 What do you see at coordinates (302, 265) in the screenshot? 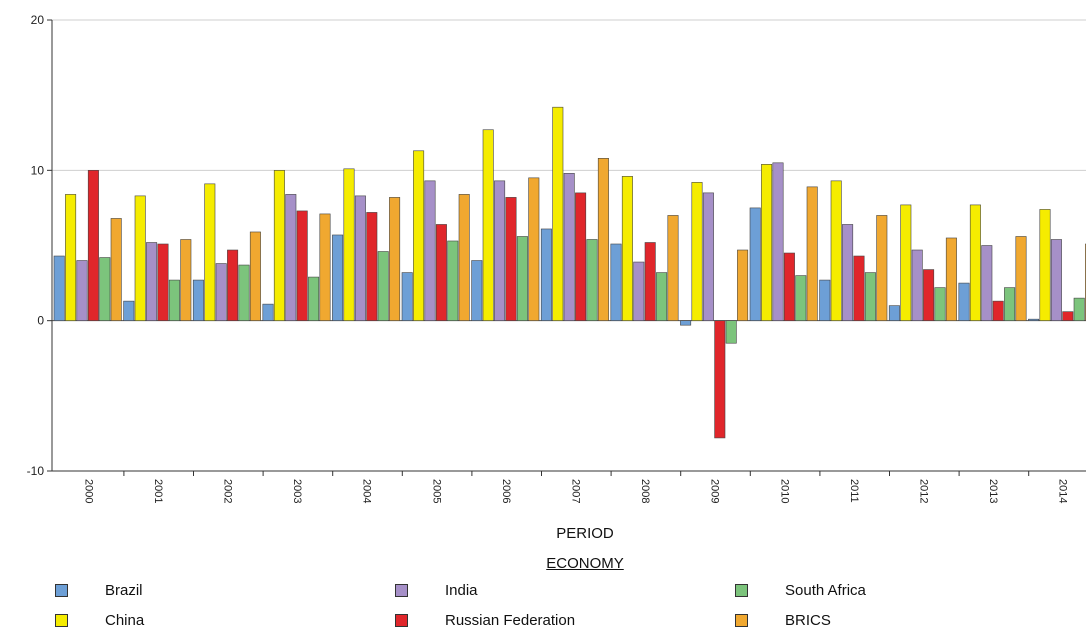
I see `bar-russian-federation-2003` at bounding box center [302, 265].